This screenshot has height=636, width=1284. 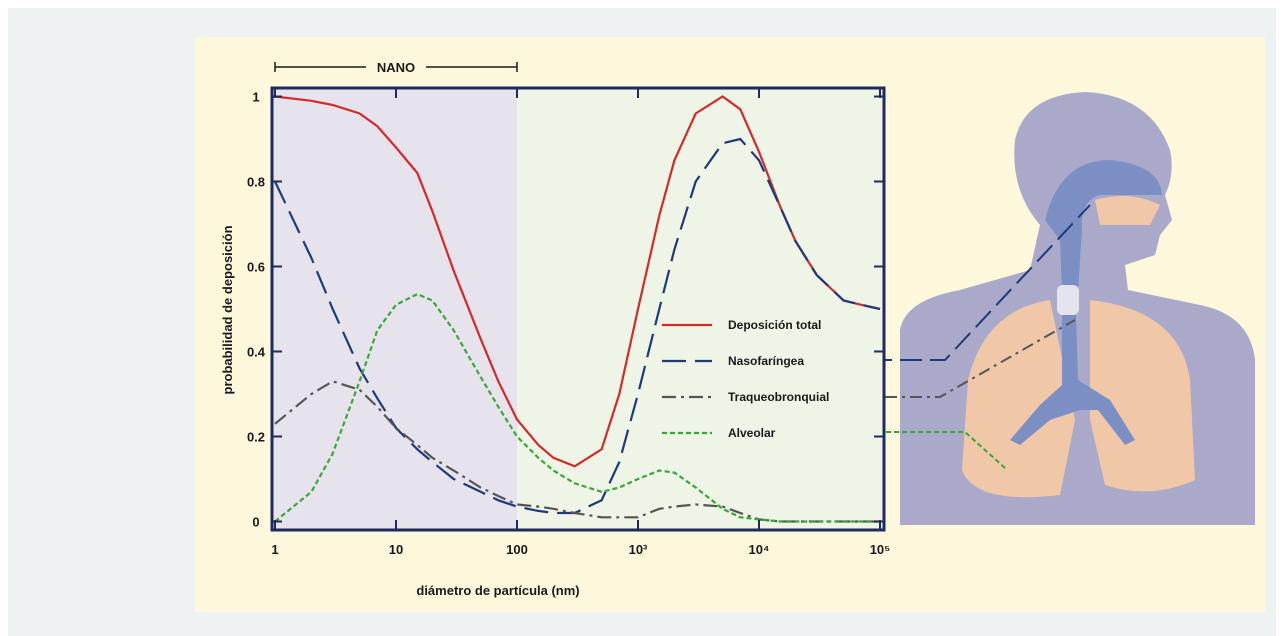 I want to click on x-tick-label: 100, so click(x=517, y=549).